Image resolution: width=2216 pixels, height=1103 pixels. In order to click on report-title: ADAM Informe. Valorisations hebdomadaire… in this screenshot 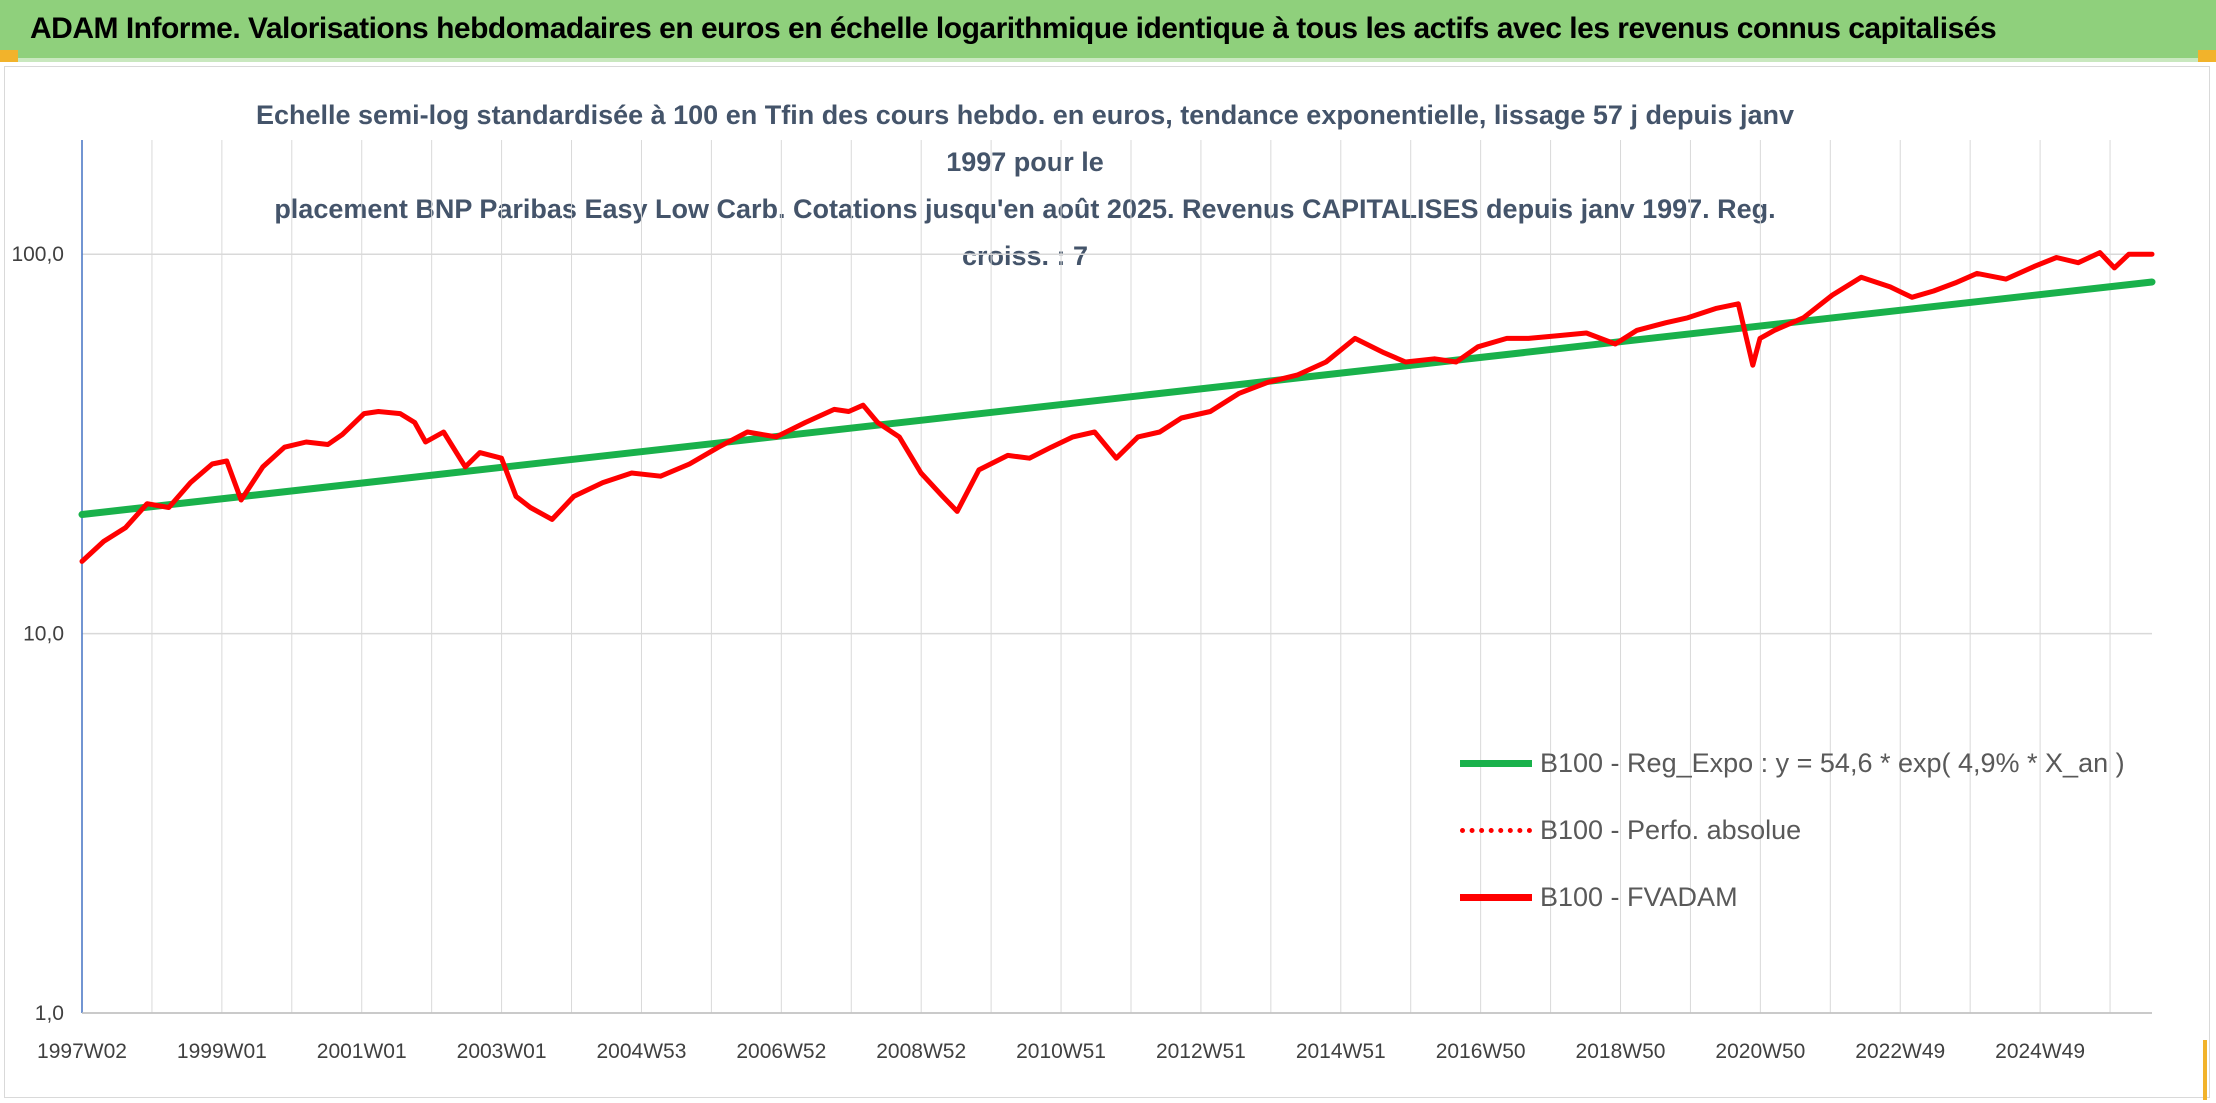, I will do `click(1013, 28)`.